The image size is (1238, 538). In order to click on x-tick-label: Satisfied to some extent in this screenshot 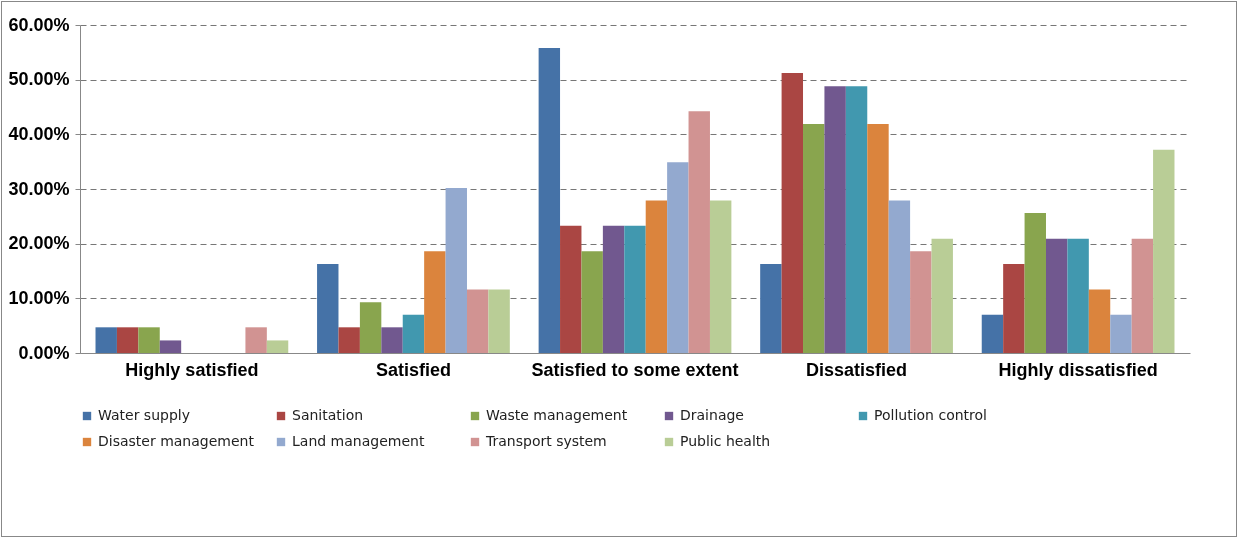, I will do `click(635, 369)`.